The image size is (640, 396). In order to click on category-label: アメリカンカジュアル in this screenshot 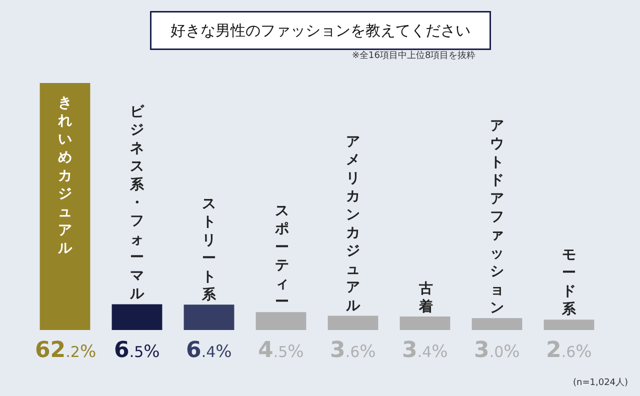, I will do `click(353, 224)`.